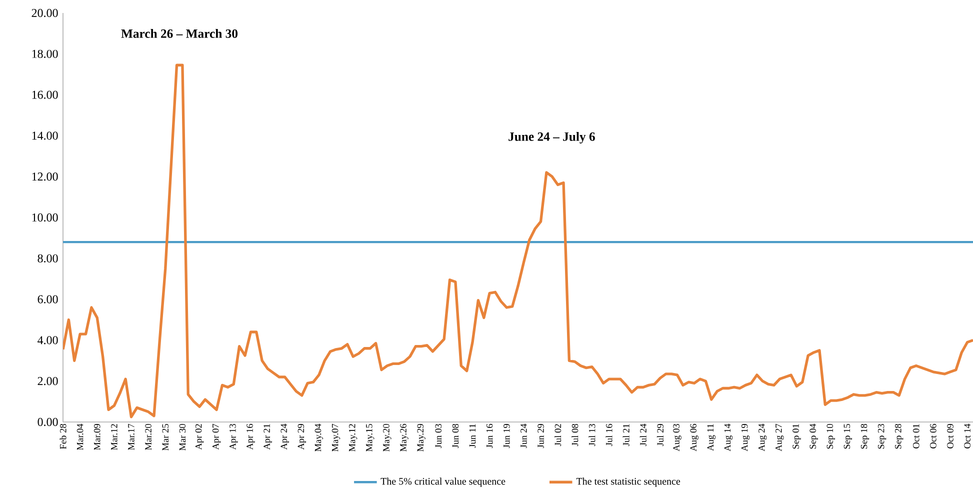  I want to click on x-tick-label: Sep 28, so click(899, 436).